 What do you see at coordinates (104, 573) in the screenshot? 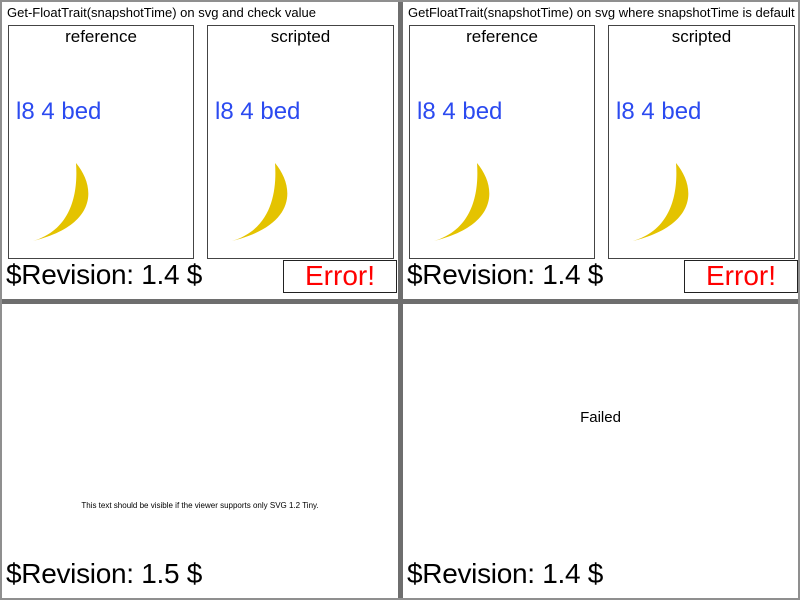
I see `revision-text: $Revision: 1.5 $` at bounding box center [104, 573].